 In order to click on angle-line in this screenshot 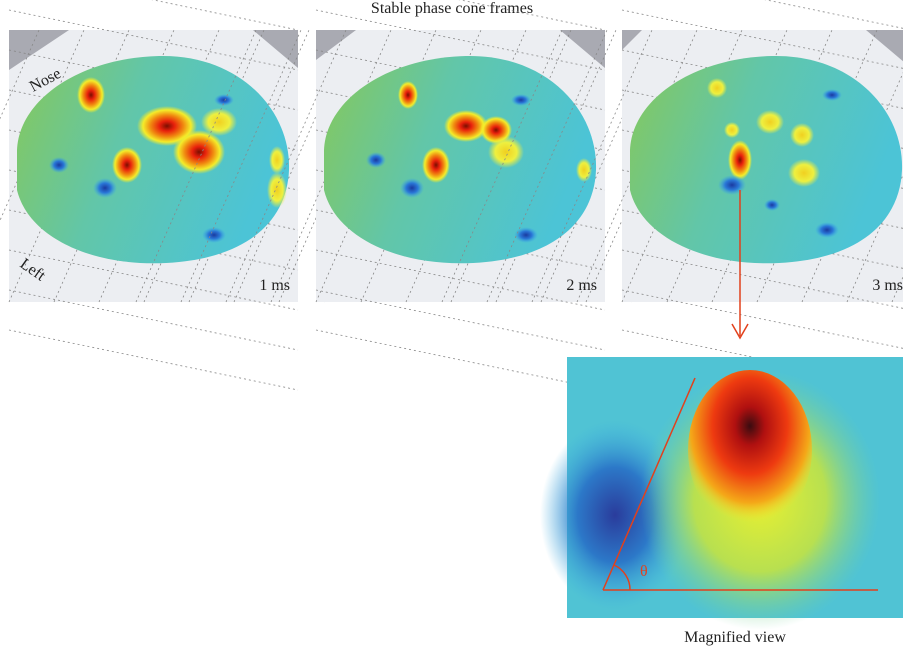, I will do `click(649, 484)`.